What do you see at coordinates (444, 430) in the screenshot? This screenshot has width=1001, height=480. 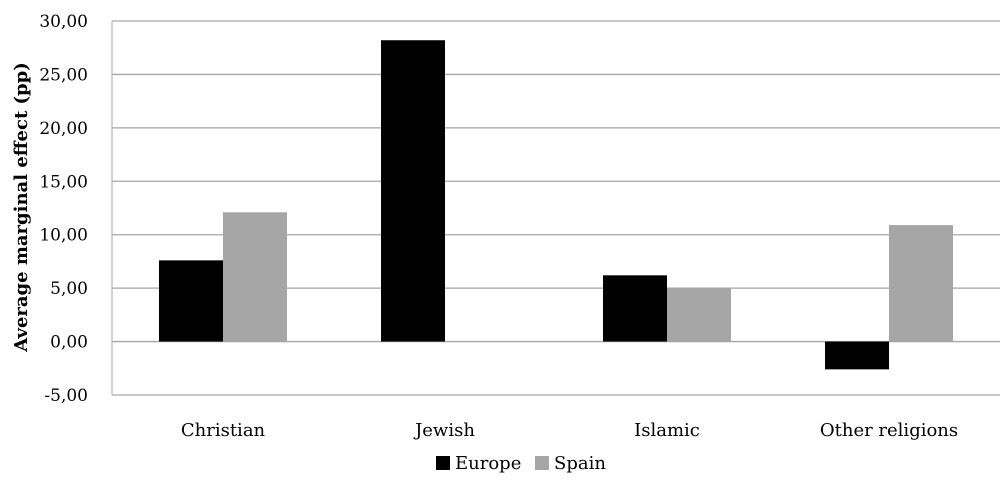 I see `category-label: Jewish` at bounding box center [444, 430].